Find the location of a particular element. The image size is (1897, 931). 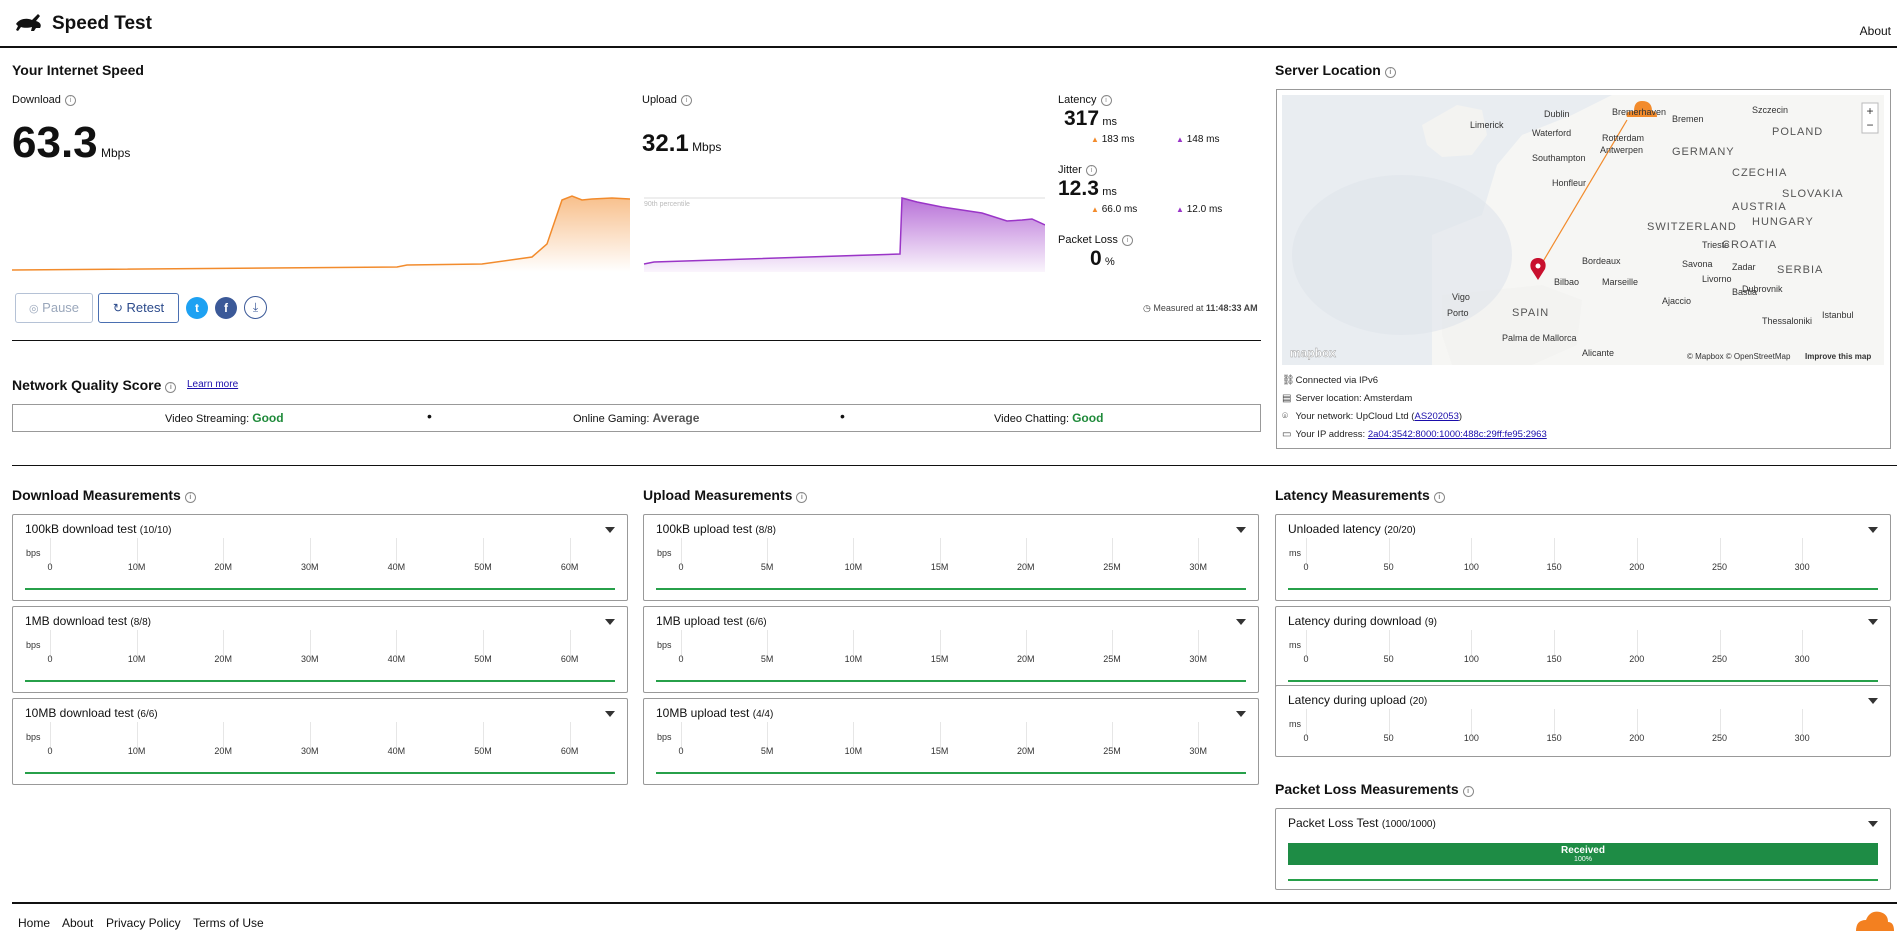

axis-tick: 250 is located at coordinates (1719, 738).